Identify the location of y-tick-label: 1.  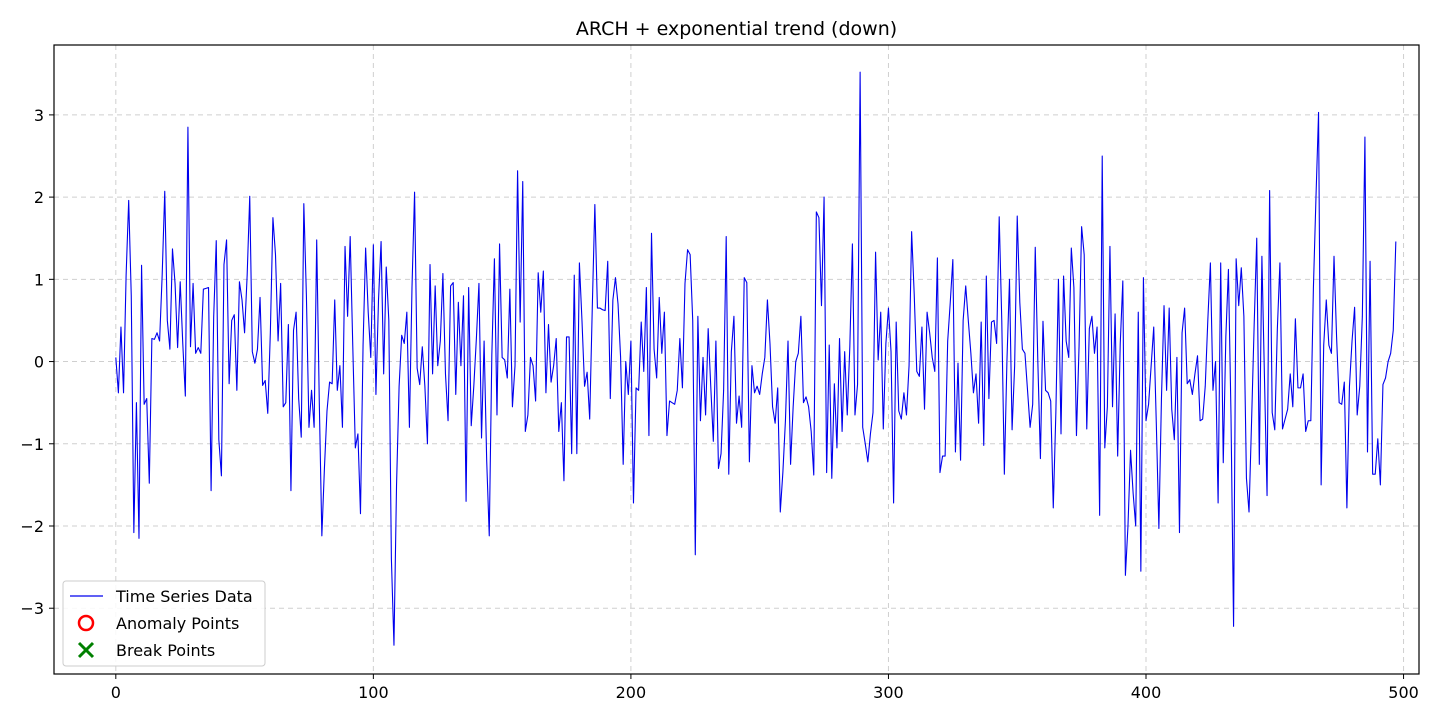
(39, 279).